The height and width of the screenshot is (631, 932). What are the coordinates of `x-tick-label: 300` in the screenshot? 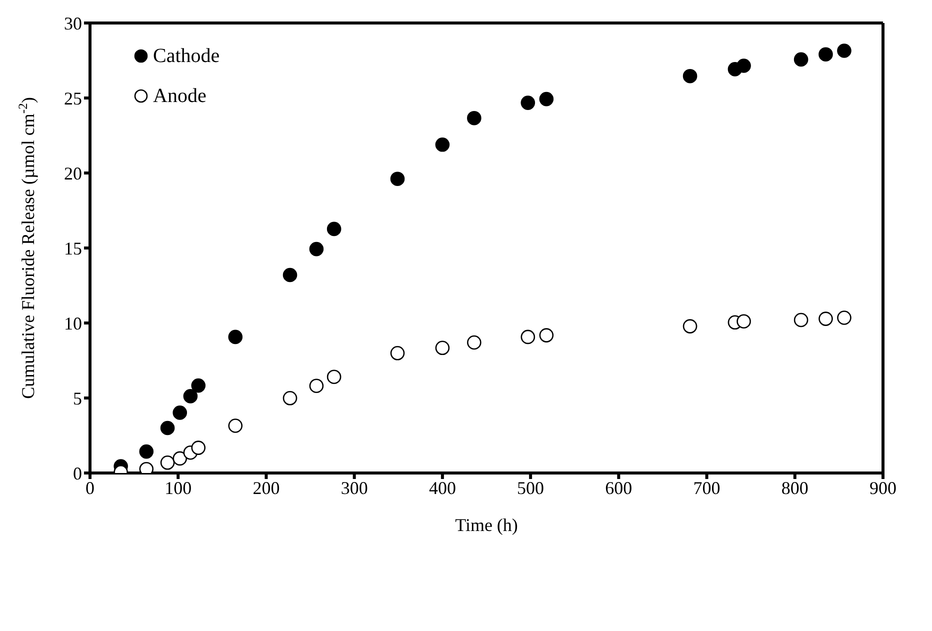 It's located at (354, 488).